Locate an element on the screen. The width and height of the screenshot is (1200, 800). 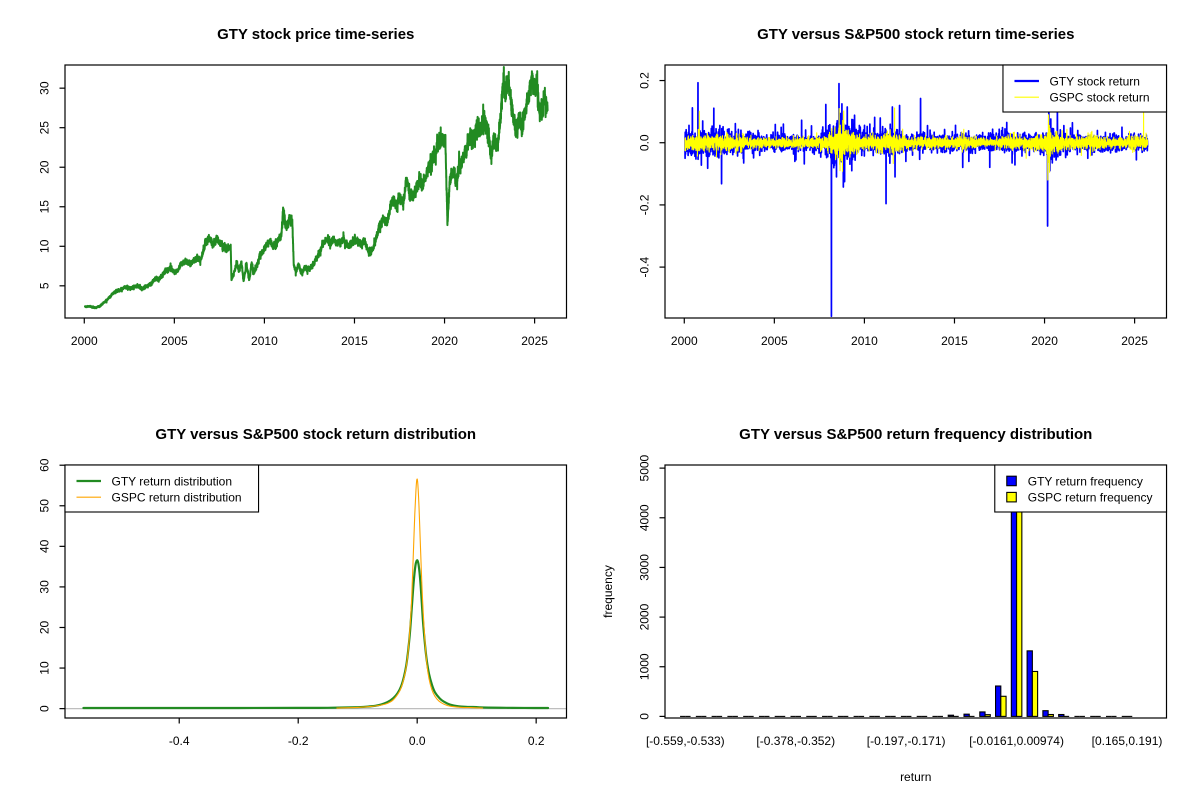
x-axis-label: return is located at coordinates (915, 777).